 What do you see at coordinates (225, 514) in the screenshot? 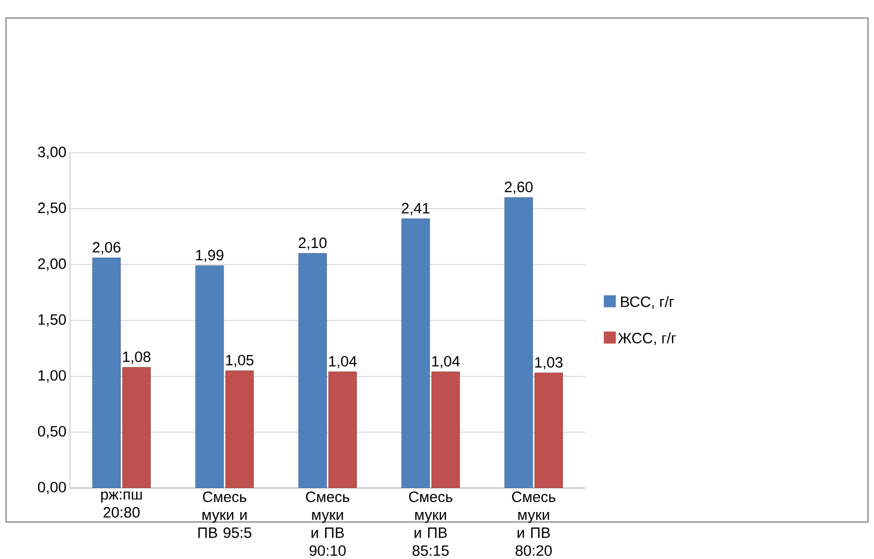
I see `x-tick-label: Смесь муки и ПВ 95:5` at bounding box center [225, 514].